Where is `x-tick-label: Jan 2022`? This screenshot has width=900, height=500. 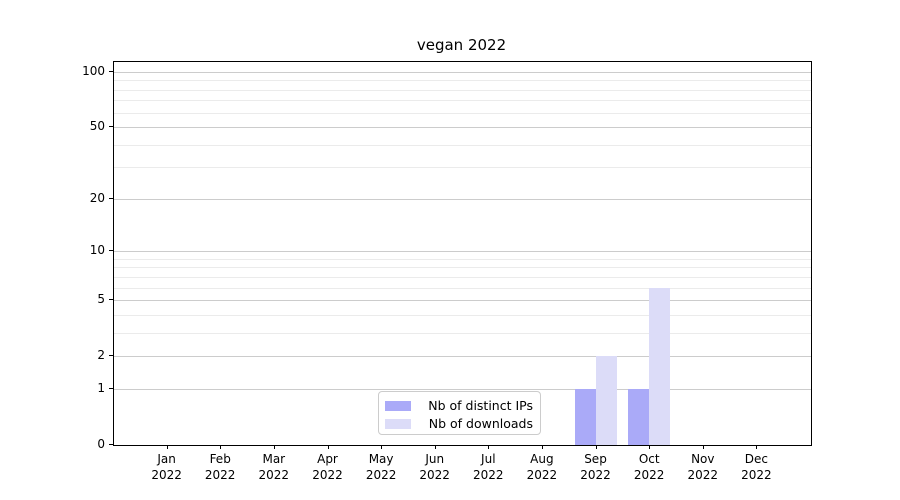
x-tick-label: Jan 2022 is located at coordinates (166, 467).